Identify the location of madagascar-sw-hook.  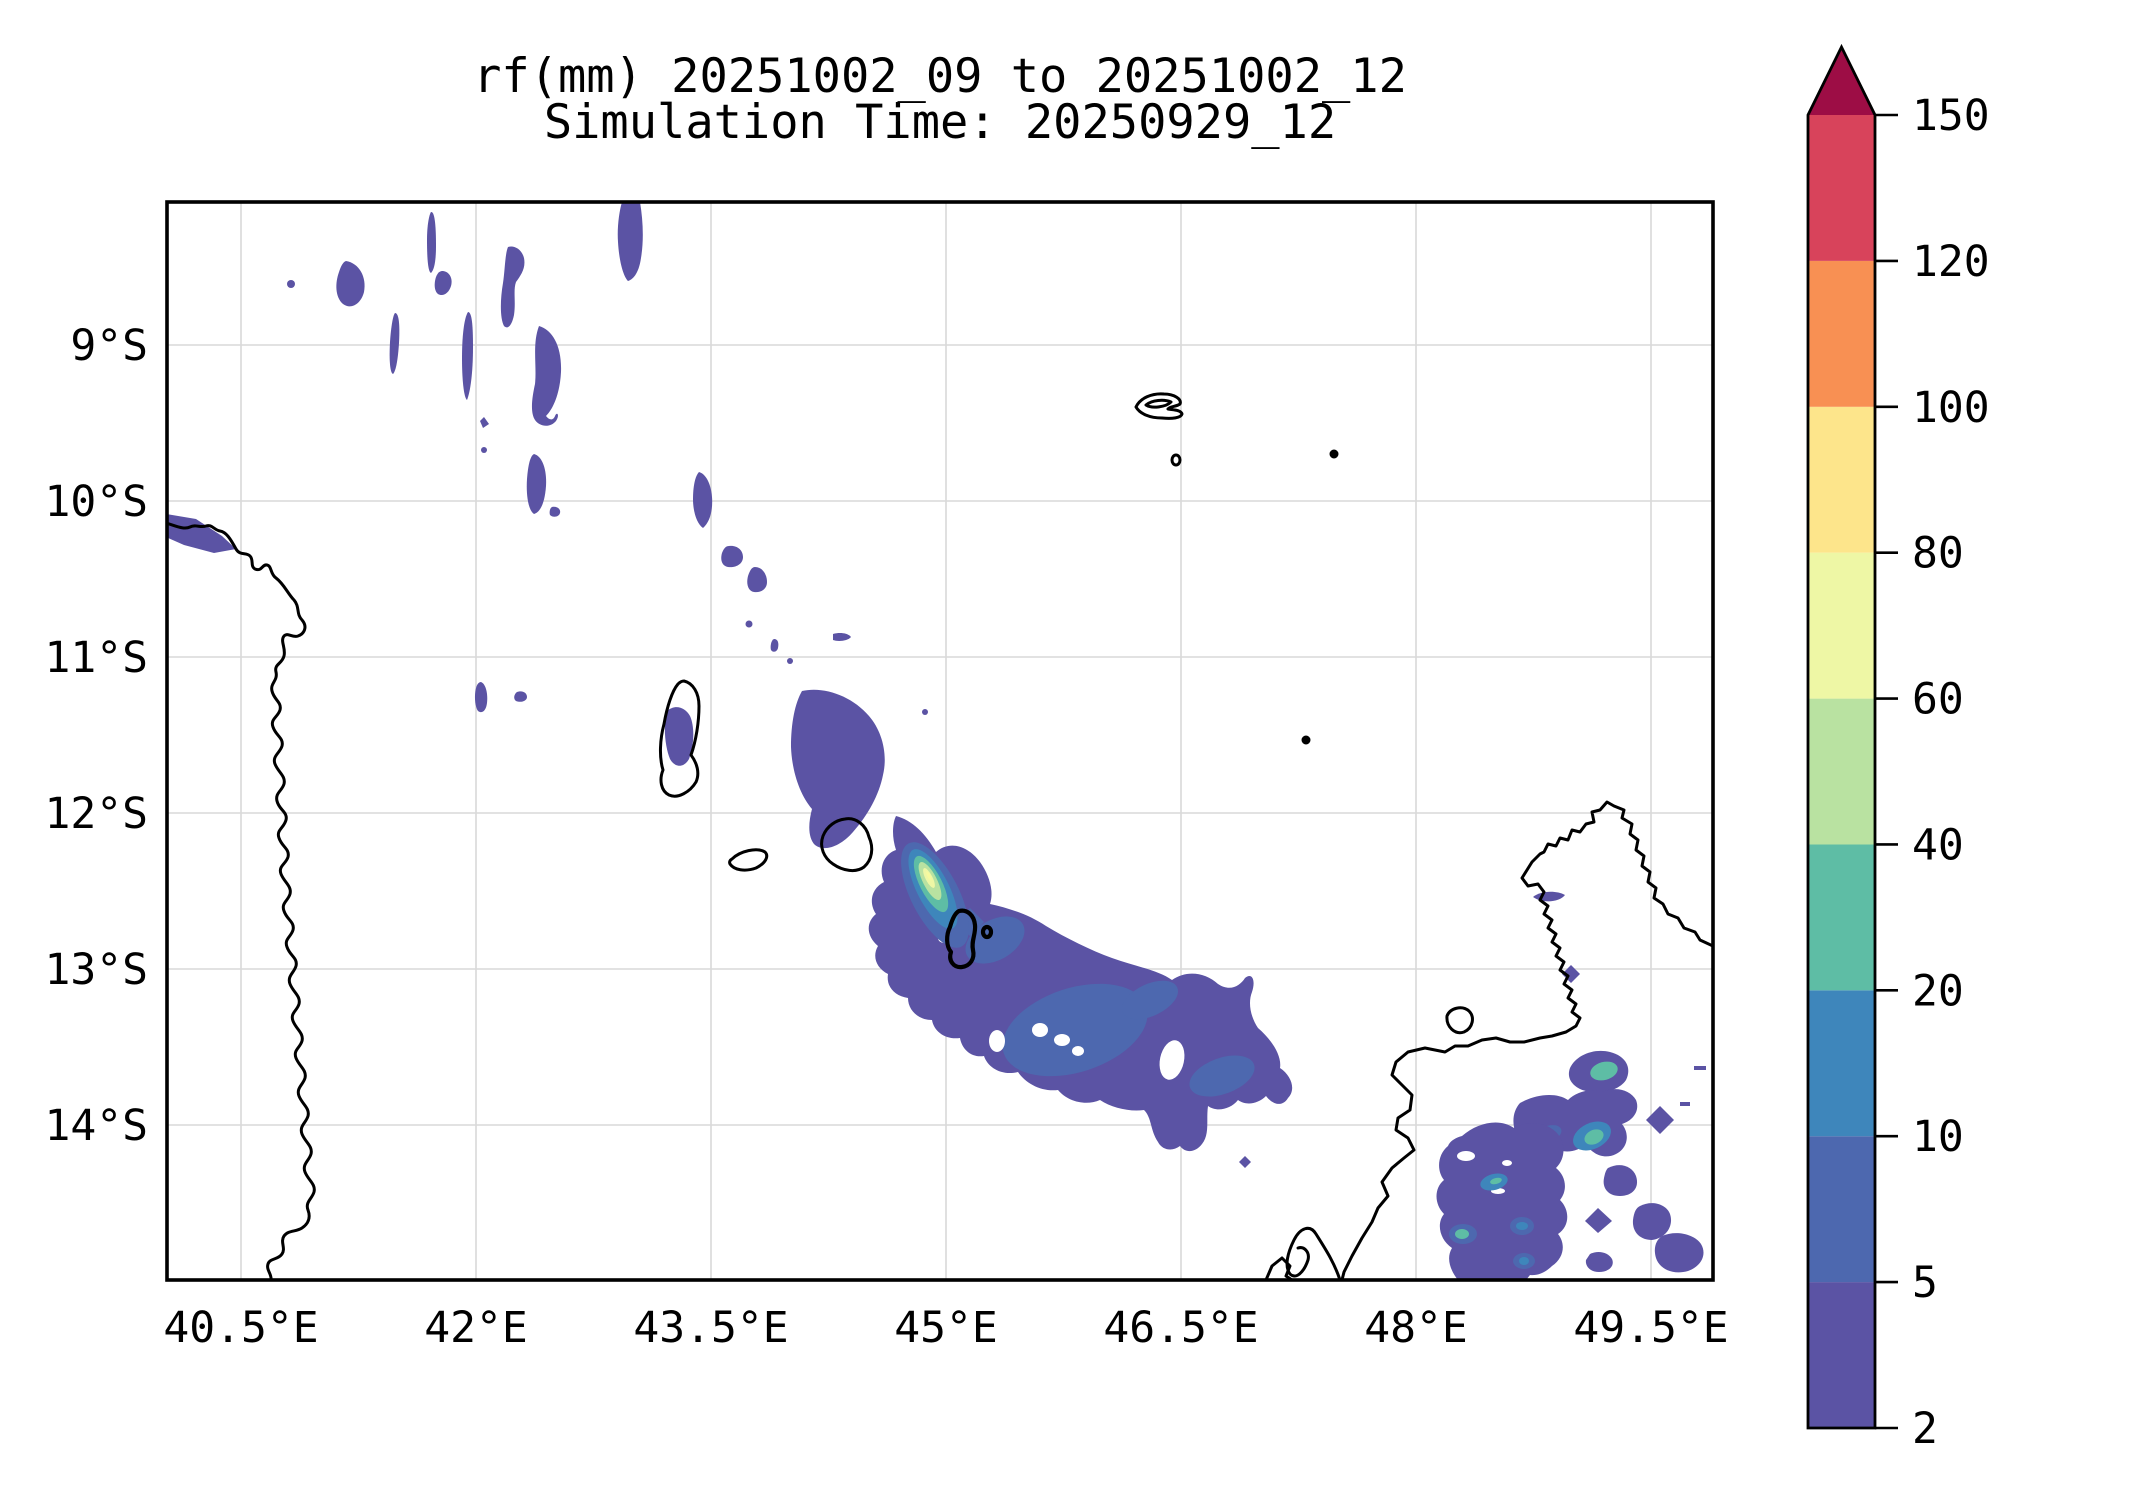
(1313, 1253).